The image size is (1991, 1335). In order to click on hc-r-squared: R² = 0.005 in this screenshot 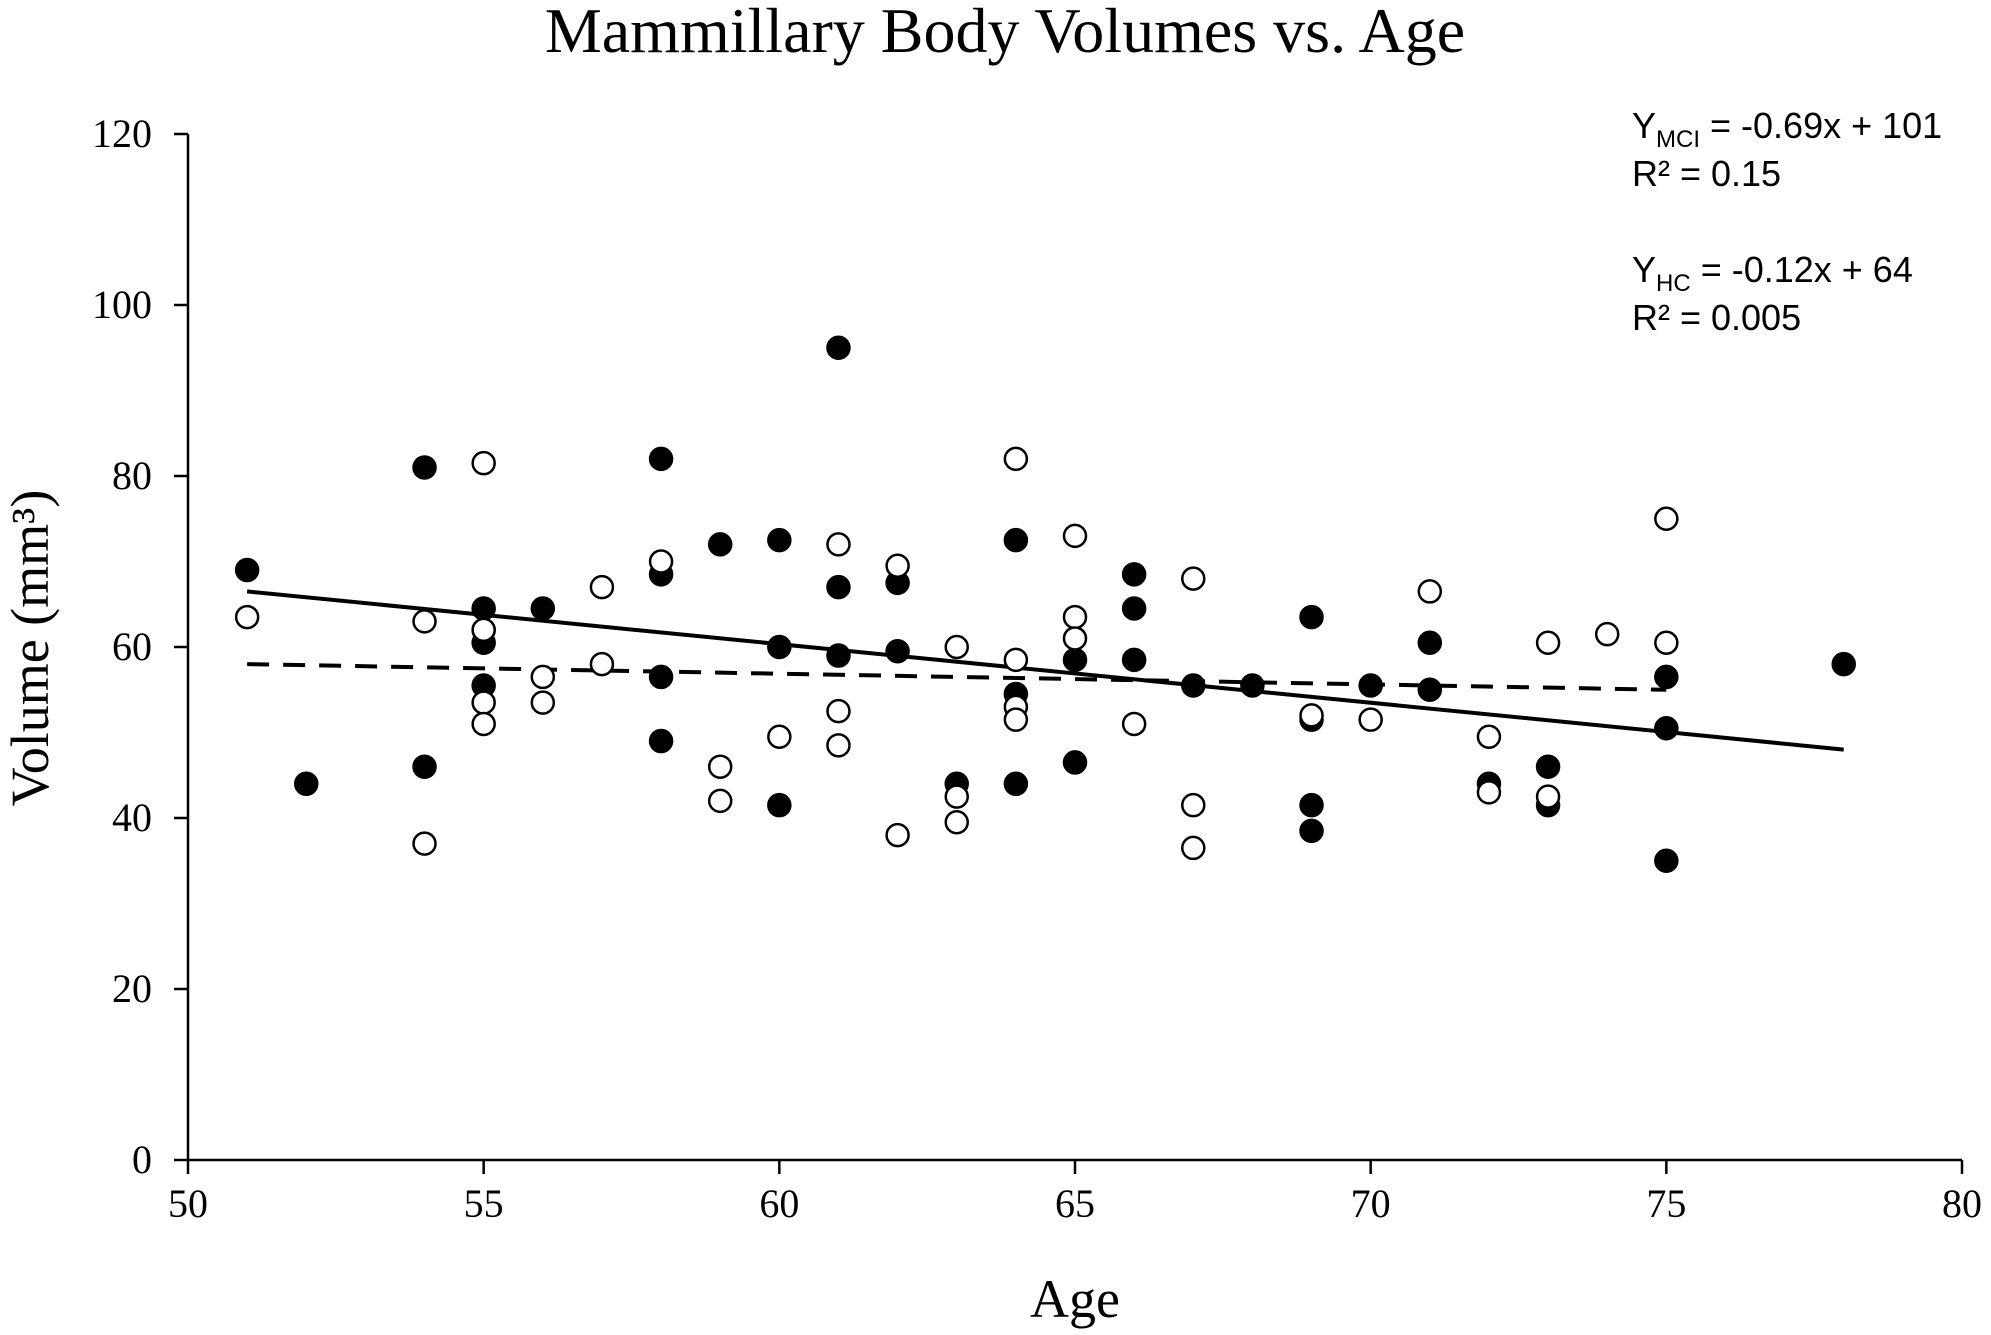, I will do `click(1716, 317)`.